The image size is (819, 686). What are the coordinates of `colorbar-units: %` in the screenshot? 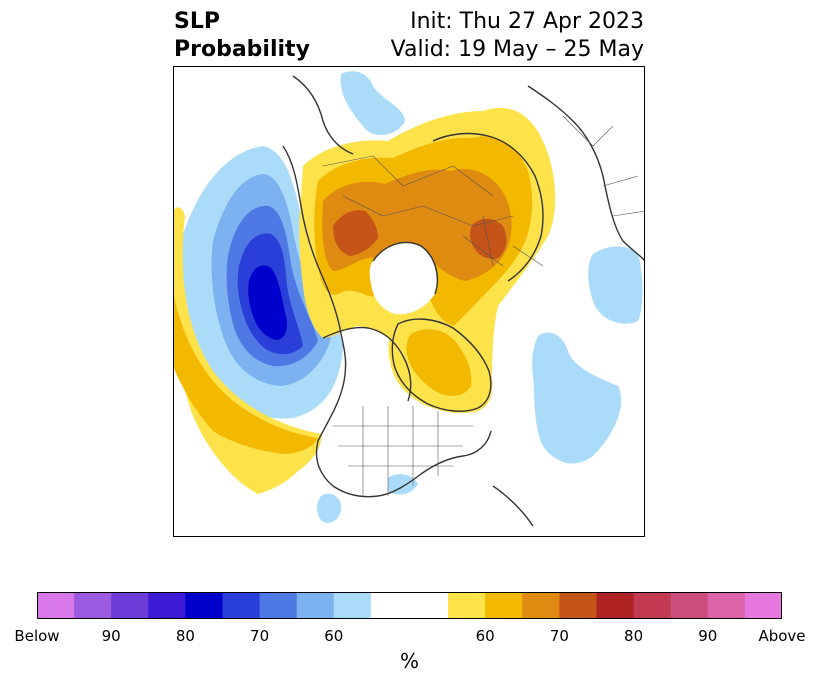 It's located at (409, 661).